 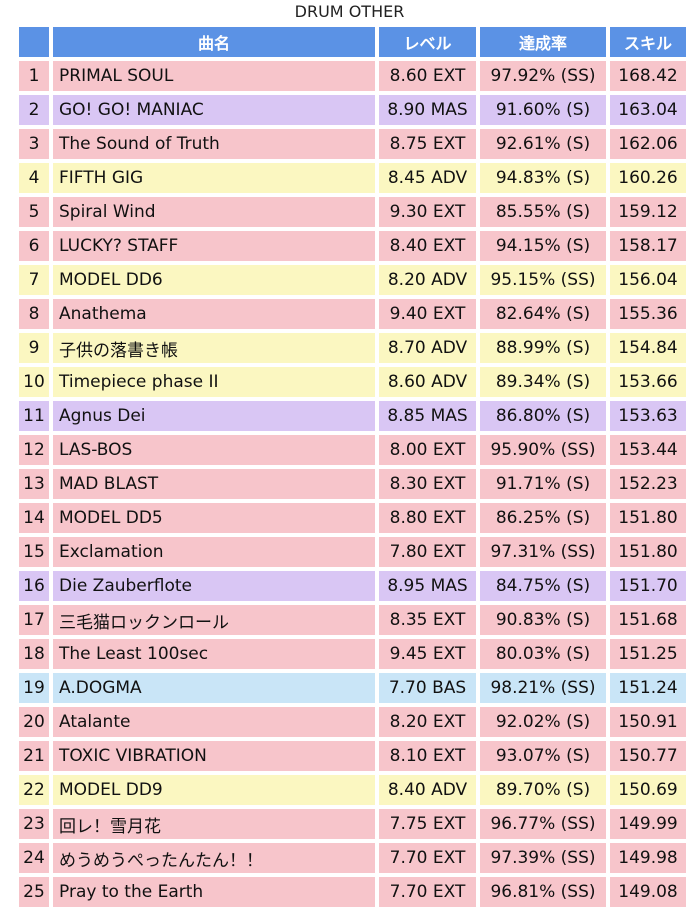 I want to click on skill-cell: 160.26, so click(x=648, y=178).